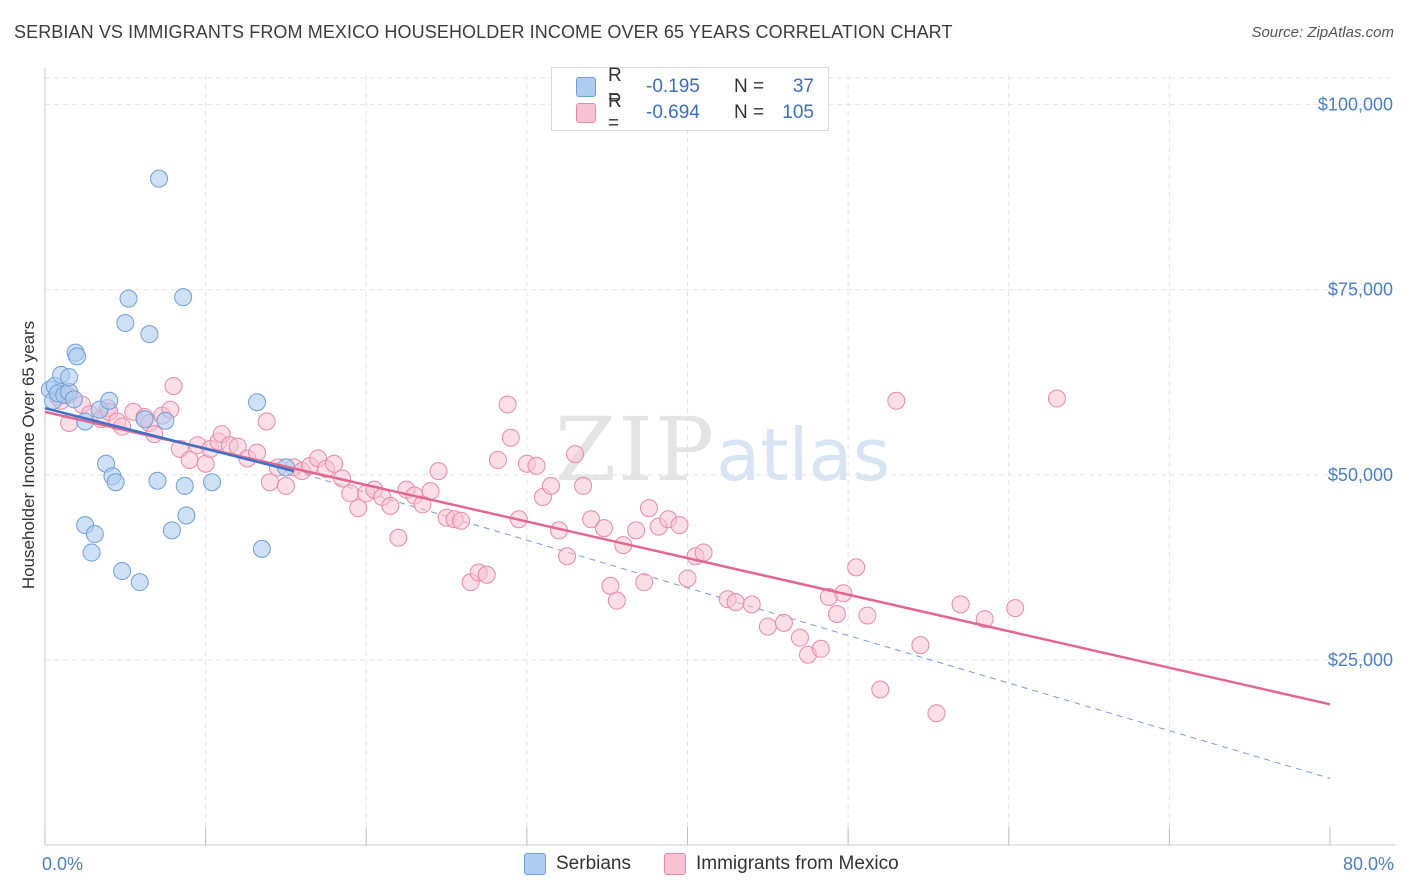 The height and width of the screenshot is (892, 1406). I want to click on legend-n-value: 37, so click(803, 86).